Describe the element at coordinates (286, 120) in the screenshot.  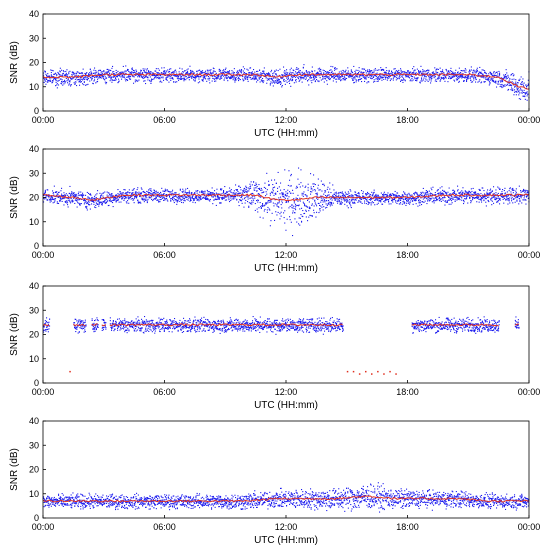
I see `x-tick-label: 12:00` at that location.